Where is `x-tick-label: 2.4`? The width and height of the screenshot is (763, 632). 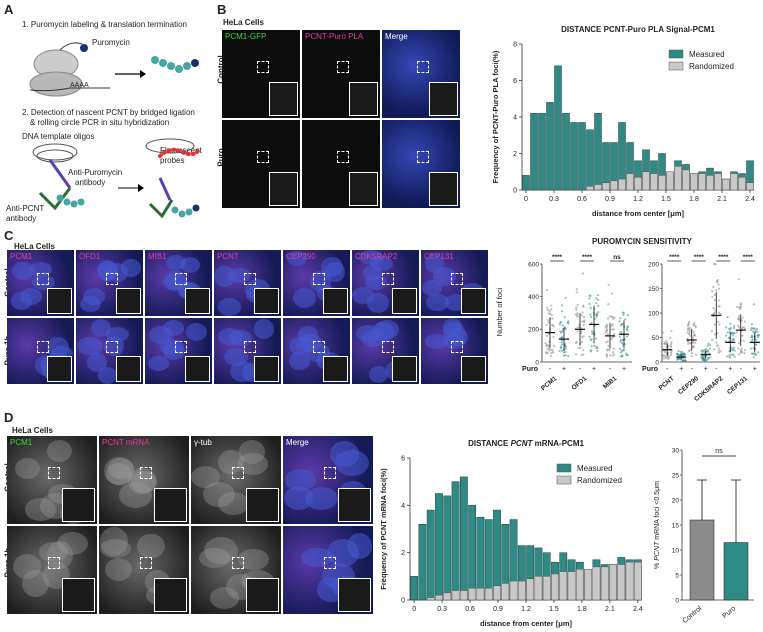 x-tick-label: 2.4 is located at coordinates (750, 199).